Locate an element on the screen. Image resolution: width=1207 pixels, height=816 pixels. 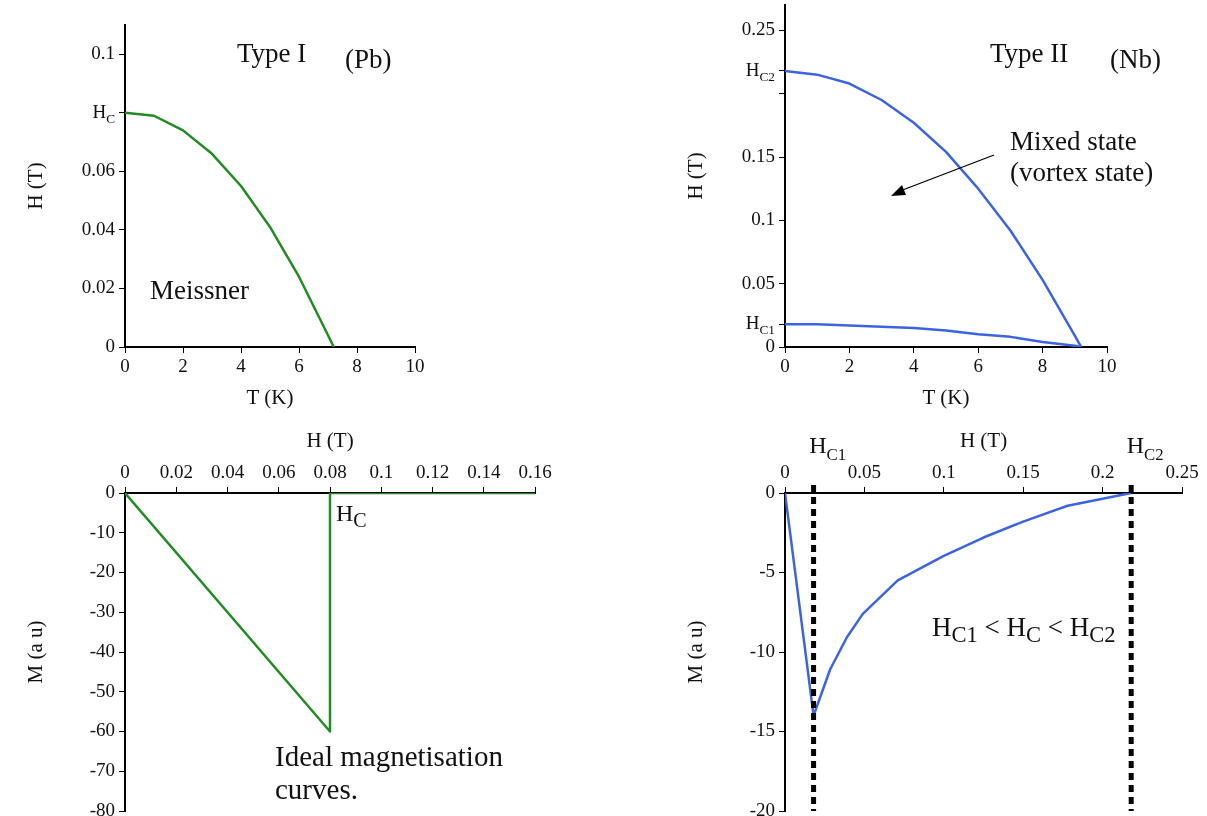
x-tick-label: 0.14 is located at coordinates (484, 471).